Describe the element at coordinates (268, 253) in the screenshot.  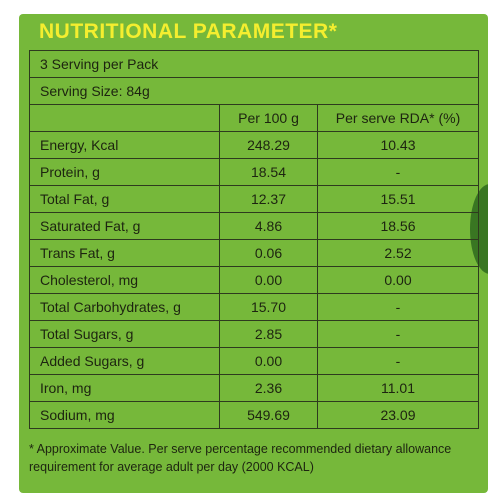
I see `per-100g-value: 0.06` at that location.